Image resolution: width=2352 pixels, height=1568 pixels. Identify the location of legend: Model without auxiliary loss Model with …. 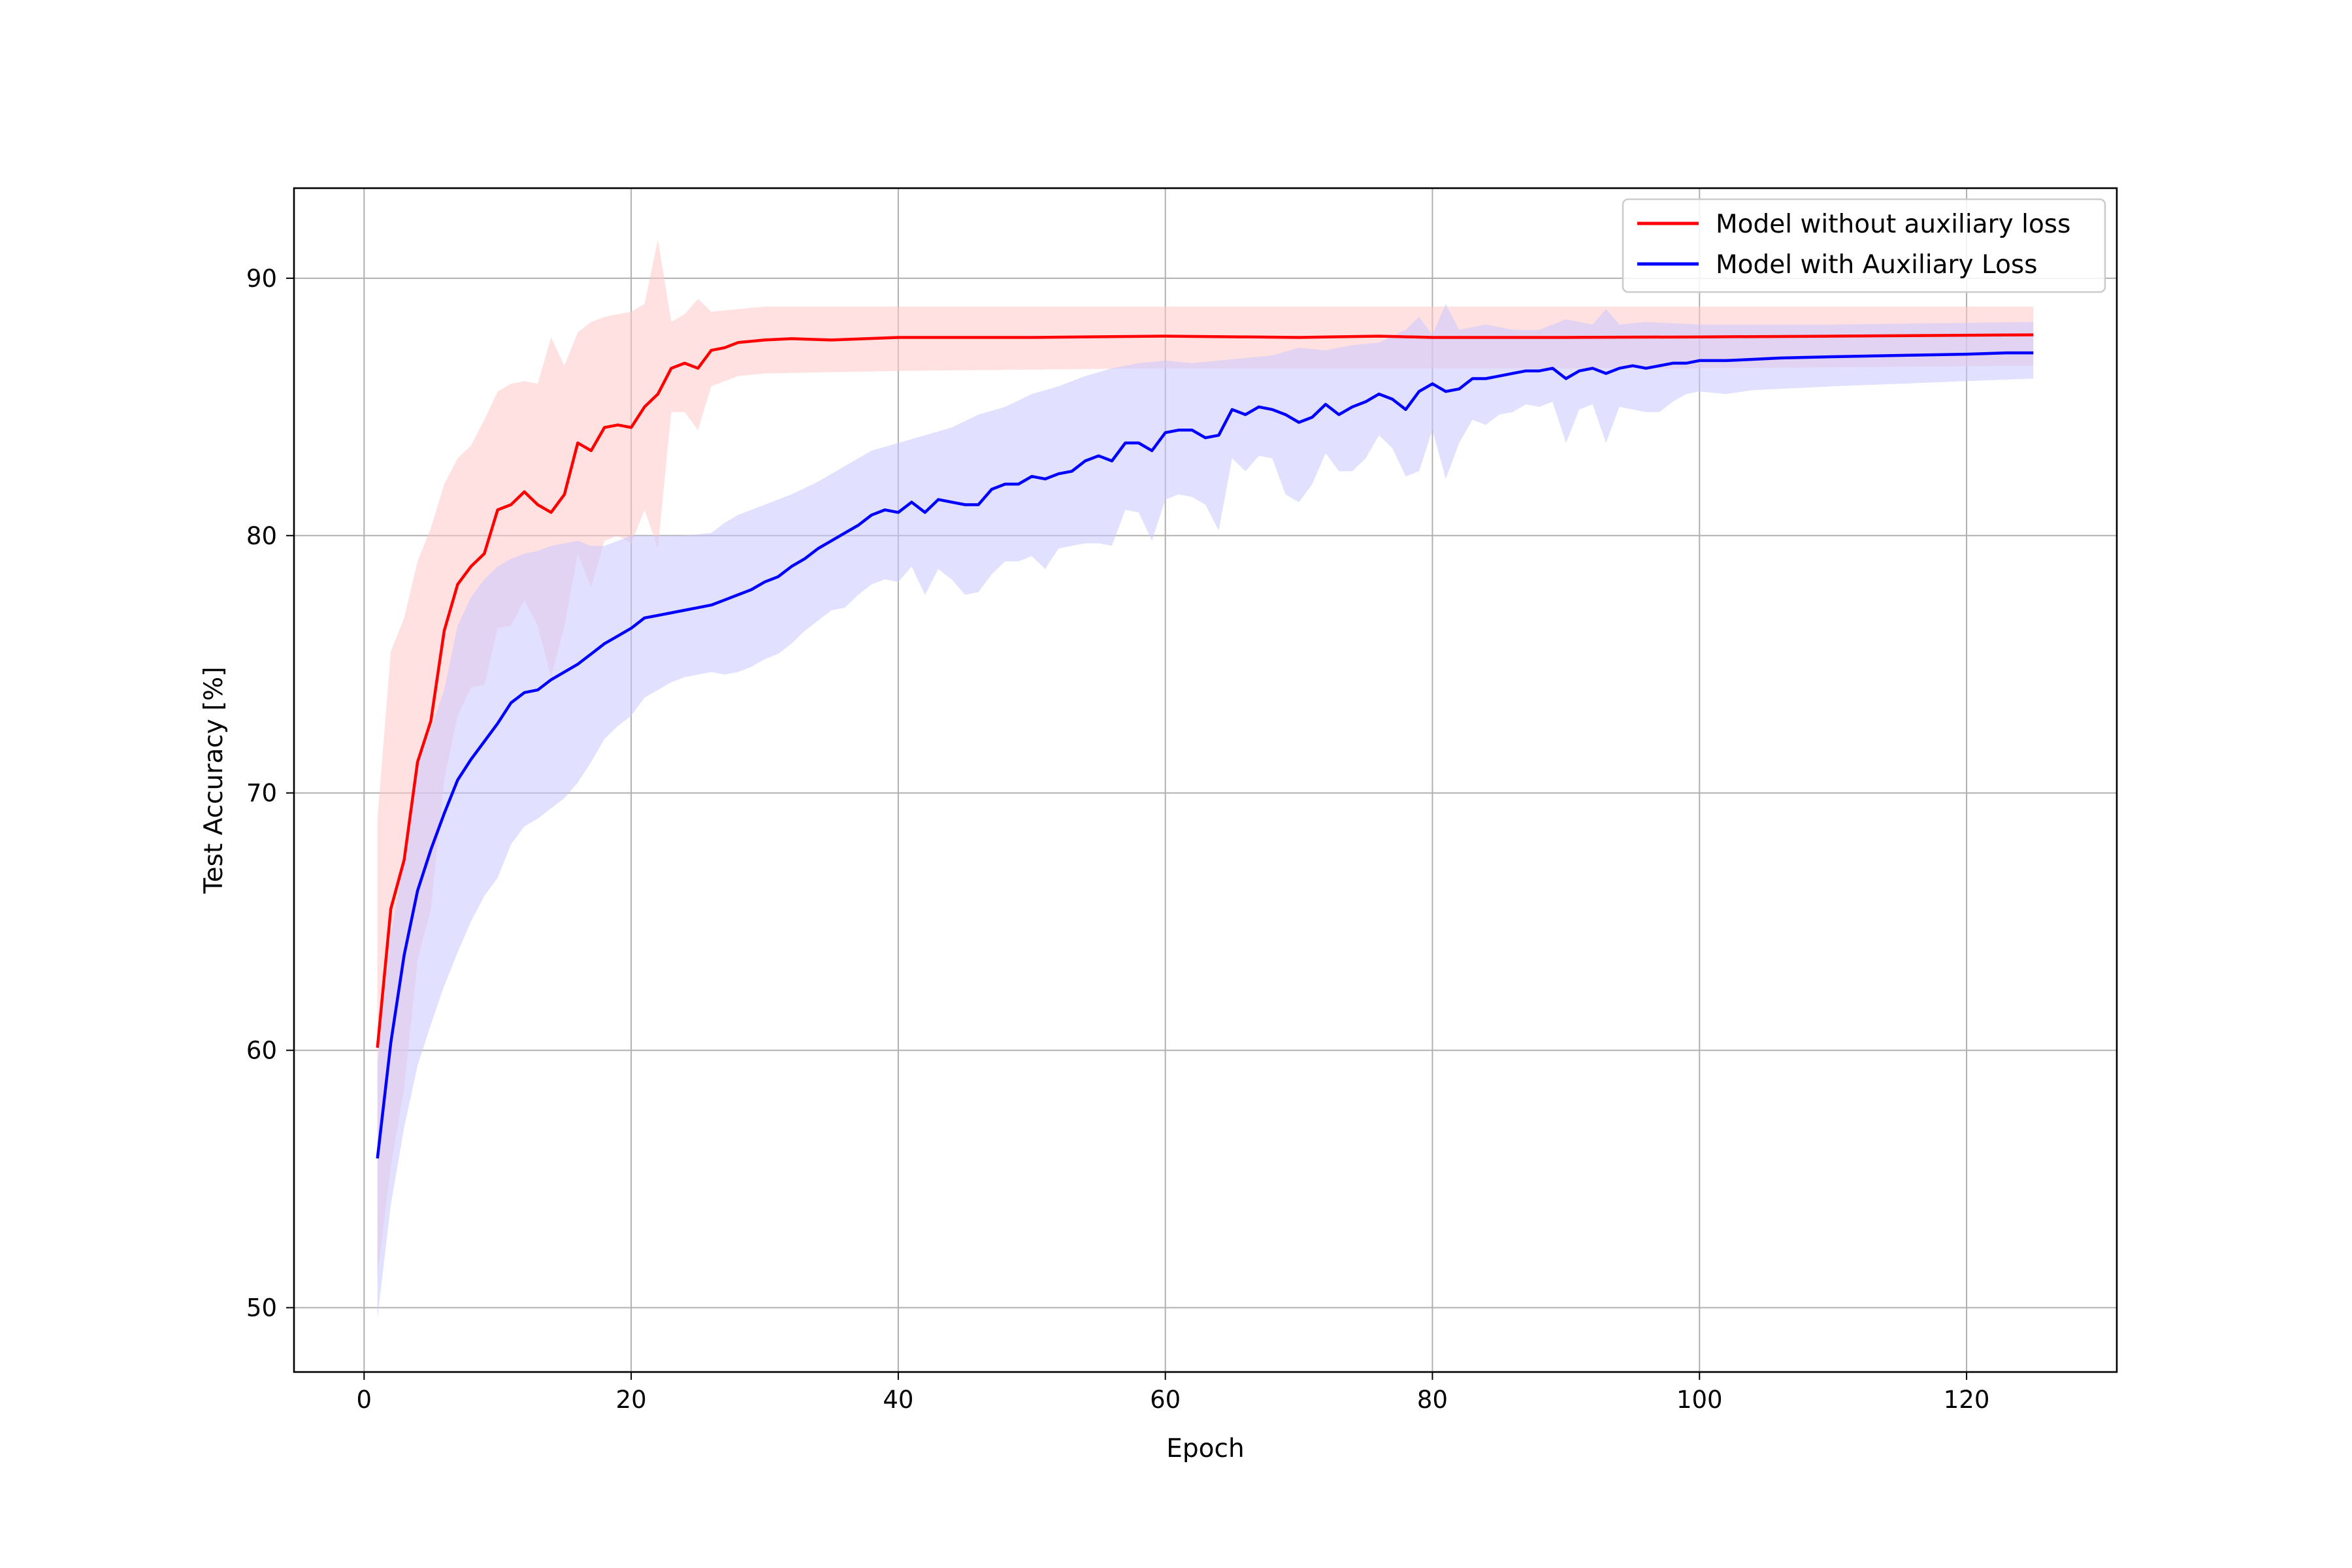
(1864, 245).